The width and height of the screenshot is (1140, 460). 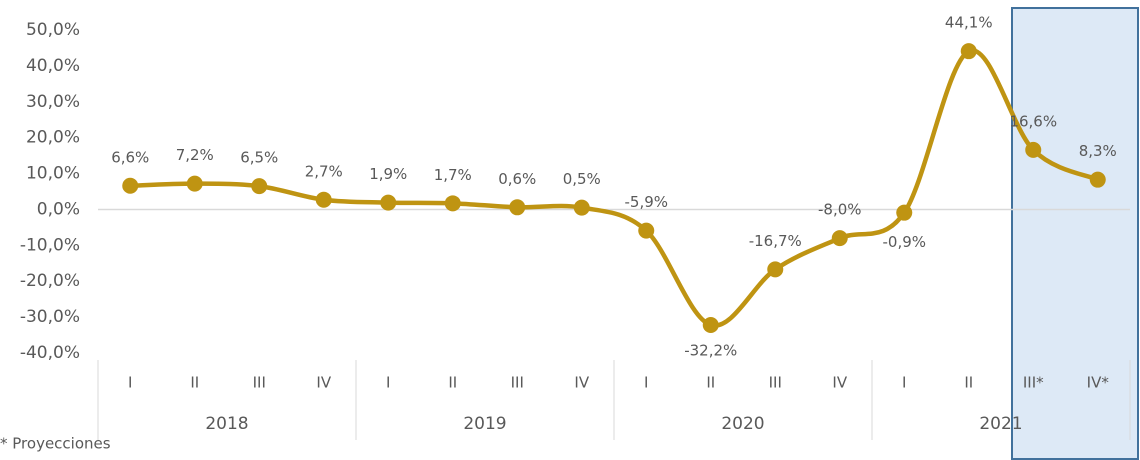 What do you see at coordinates (259, 158) in the screenshot?
I see `data-label: 6,5%` at bounding box center [259, 158].